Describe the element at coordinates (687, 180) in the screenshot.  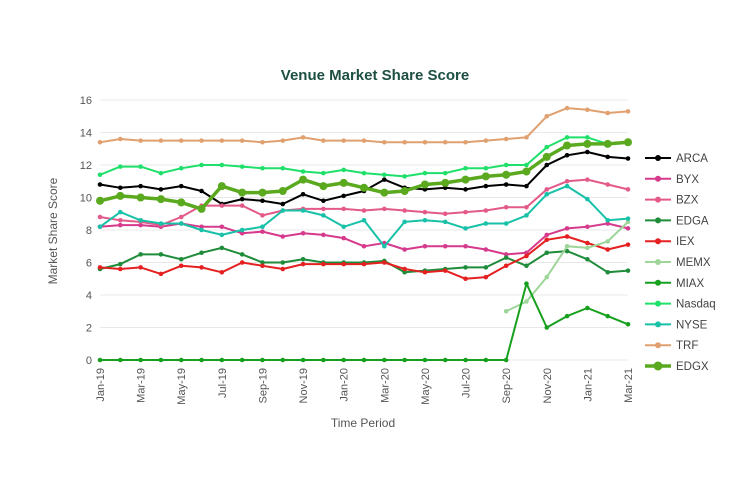
I see `legend-label: BYX` at that location.